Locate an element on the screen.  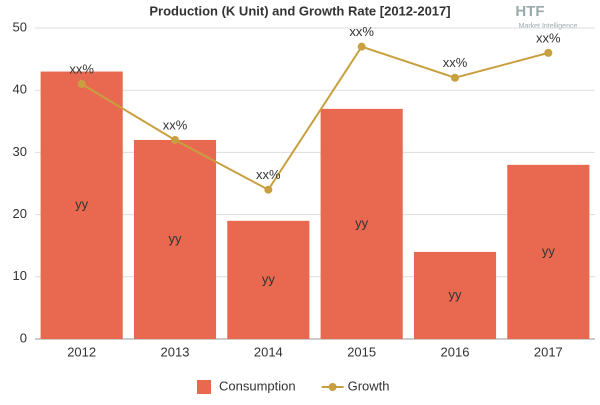
y-tick-label: 0 is located at coordinates (23, 337).